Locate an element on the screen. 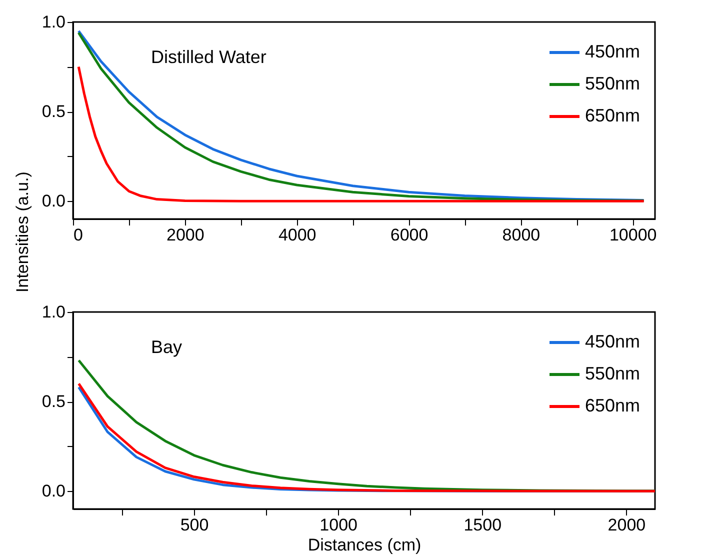 This screenshot has height=560, width=702. x-tick-label: 0 is located at coordinates (78, 235).